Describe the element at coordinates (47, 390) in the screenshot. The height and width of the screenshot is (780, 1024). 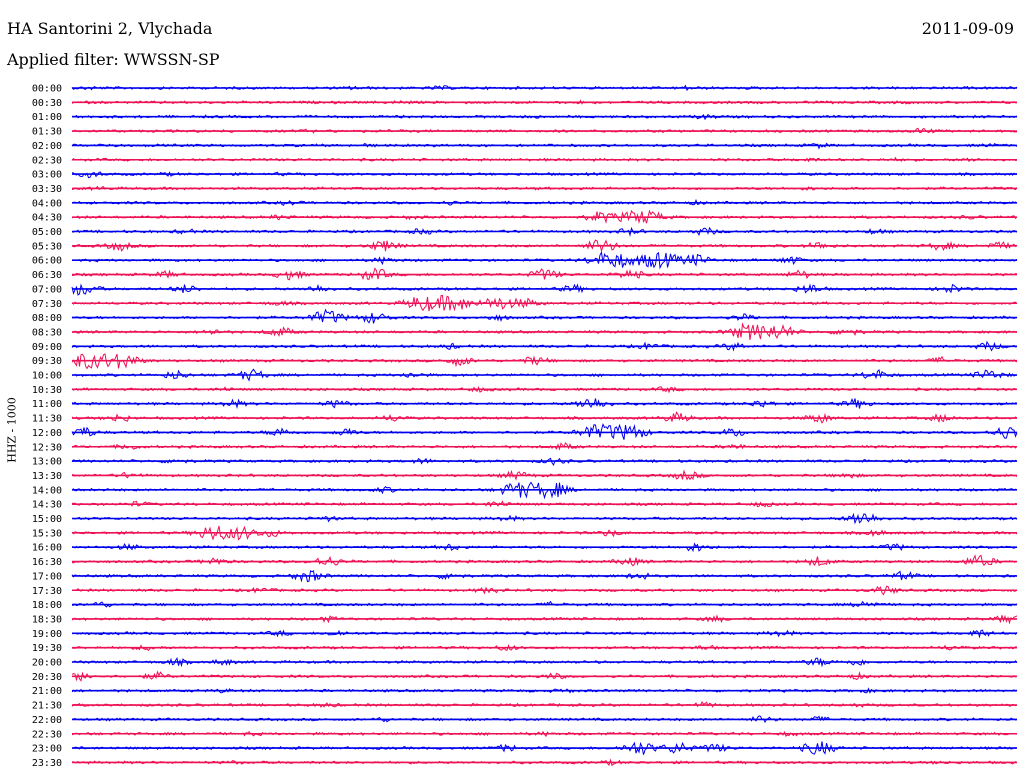
I see `time-tick-label: 10:30` at that location.